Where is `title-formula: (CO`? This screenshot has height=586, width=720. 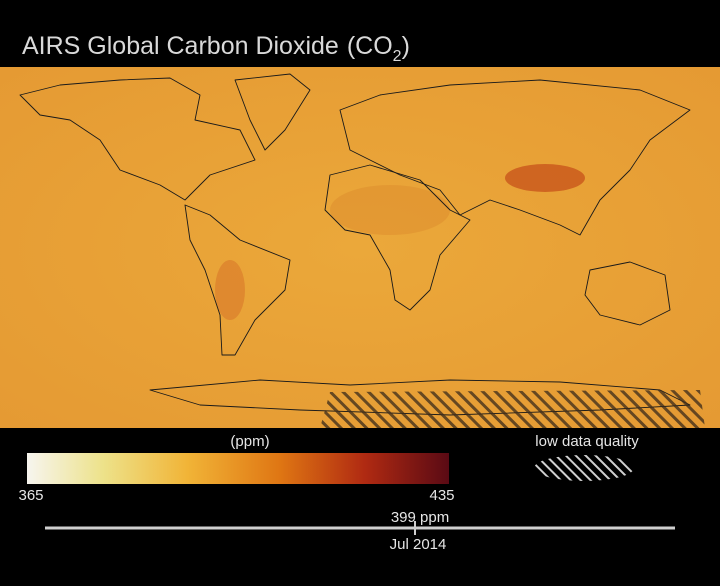 title-formula: (CO is located at coordinates (370, 46).